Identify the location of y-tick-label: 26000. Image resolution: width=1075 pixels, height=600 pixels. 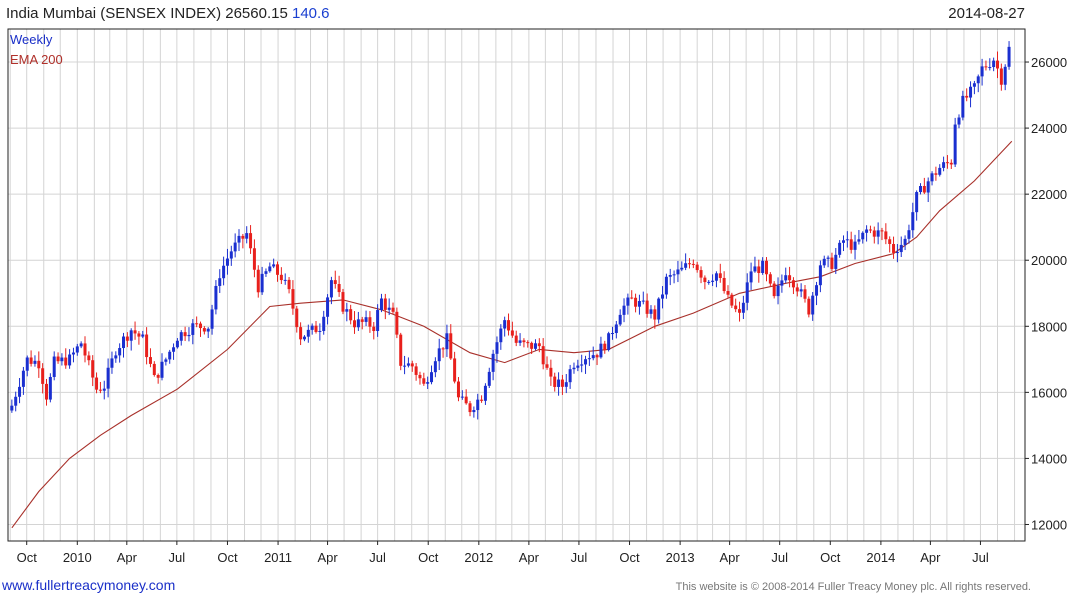
(1049, 62).